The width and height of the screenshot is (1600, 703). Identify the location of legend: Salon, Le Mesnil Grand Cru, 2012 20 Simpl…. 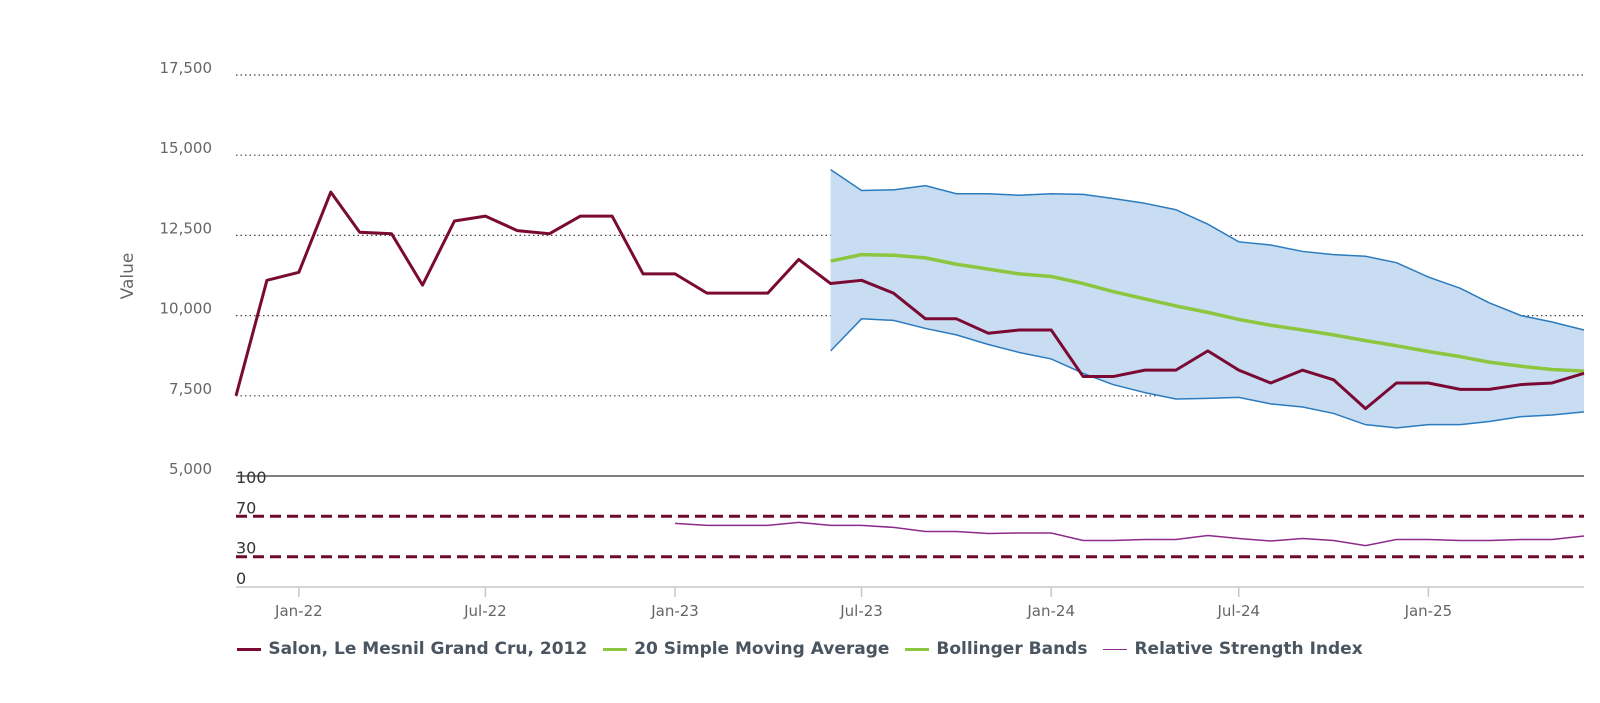
(800, 649).